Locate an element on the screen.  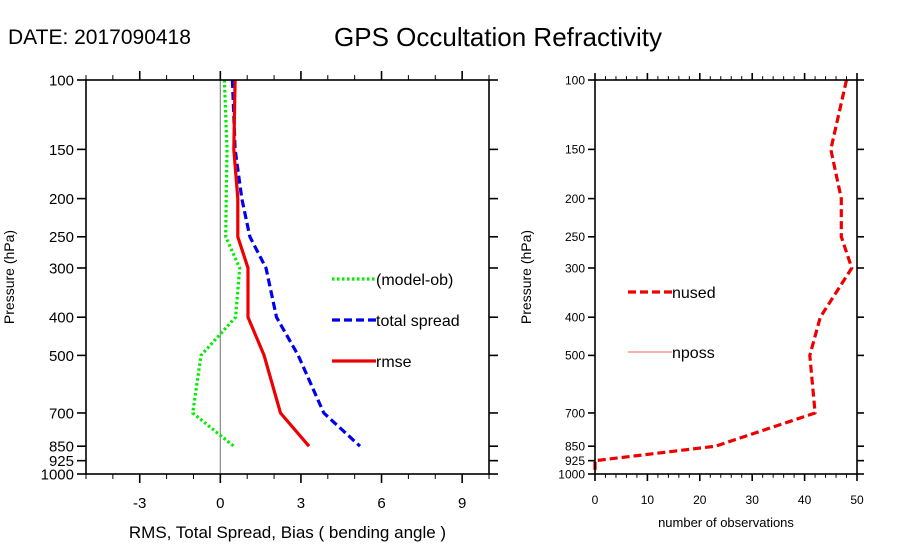
x-tick-label: 10 is located at coordinates (648, 500).